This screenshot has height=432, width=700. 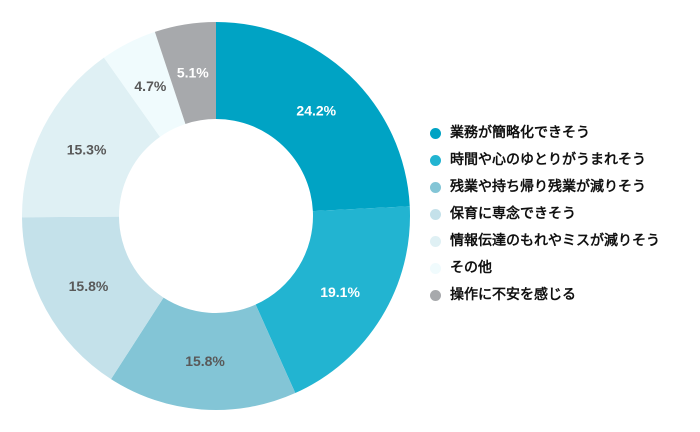 I want to click on legend-item: 保育に専念できそう, so click(x=565, y=214).